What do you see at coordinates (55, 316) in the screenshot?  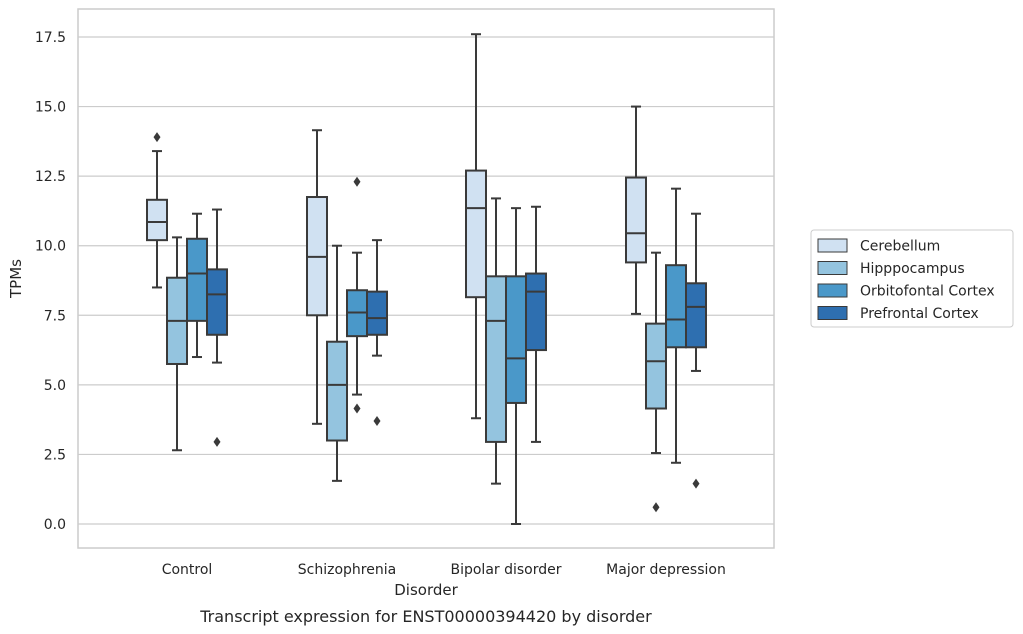 I see `y-tick-label: 7.5` at bounding box center [55, 316].